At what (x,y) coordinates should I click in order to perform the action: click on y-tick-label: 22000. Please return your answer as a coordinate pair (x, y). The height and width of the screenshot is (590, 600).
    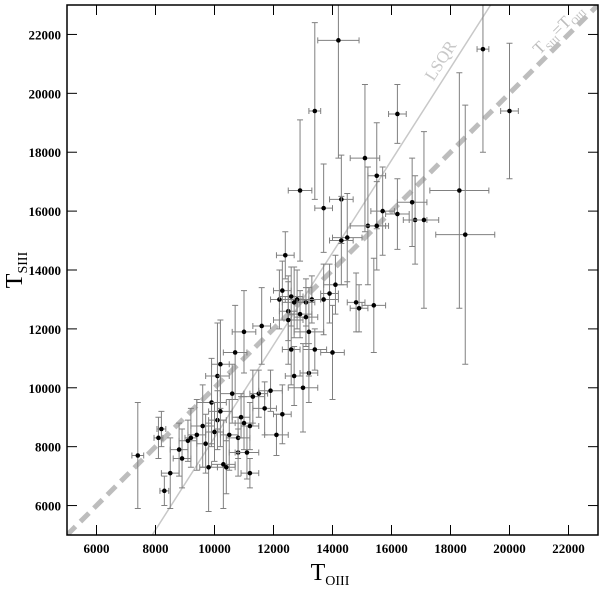
    Looking at the image, I should click on (45, 34).